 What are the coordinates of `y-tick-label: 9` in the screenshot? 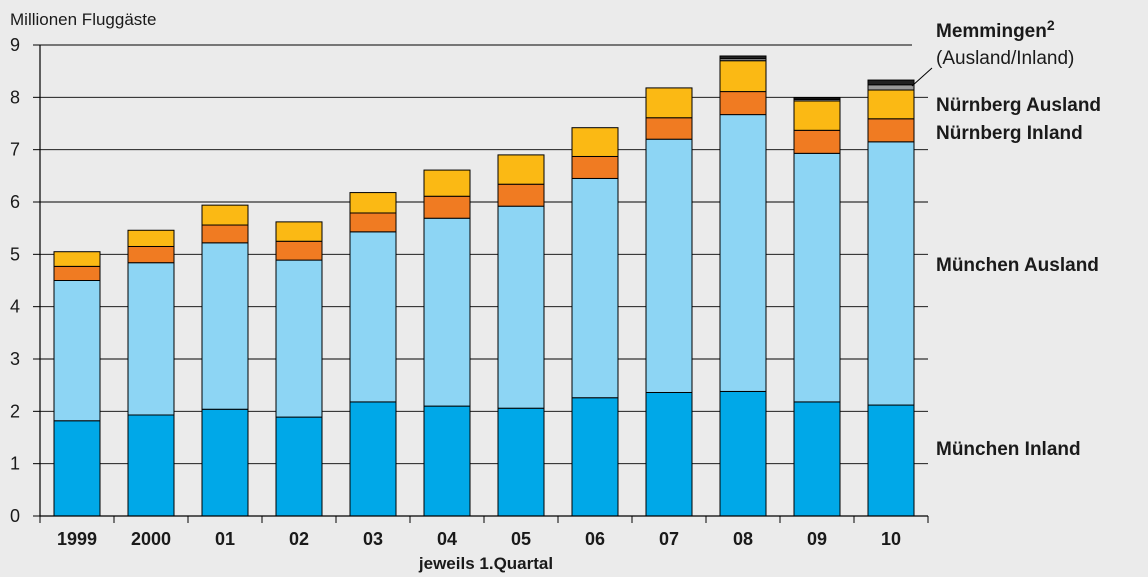 It's located at (15, 45).